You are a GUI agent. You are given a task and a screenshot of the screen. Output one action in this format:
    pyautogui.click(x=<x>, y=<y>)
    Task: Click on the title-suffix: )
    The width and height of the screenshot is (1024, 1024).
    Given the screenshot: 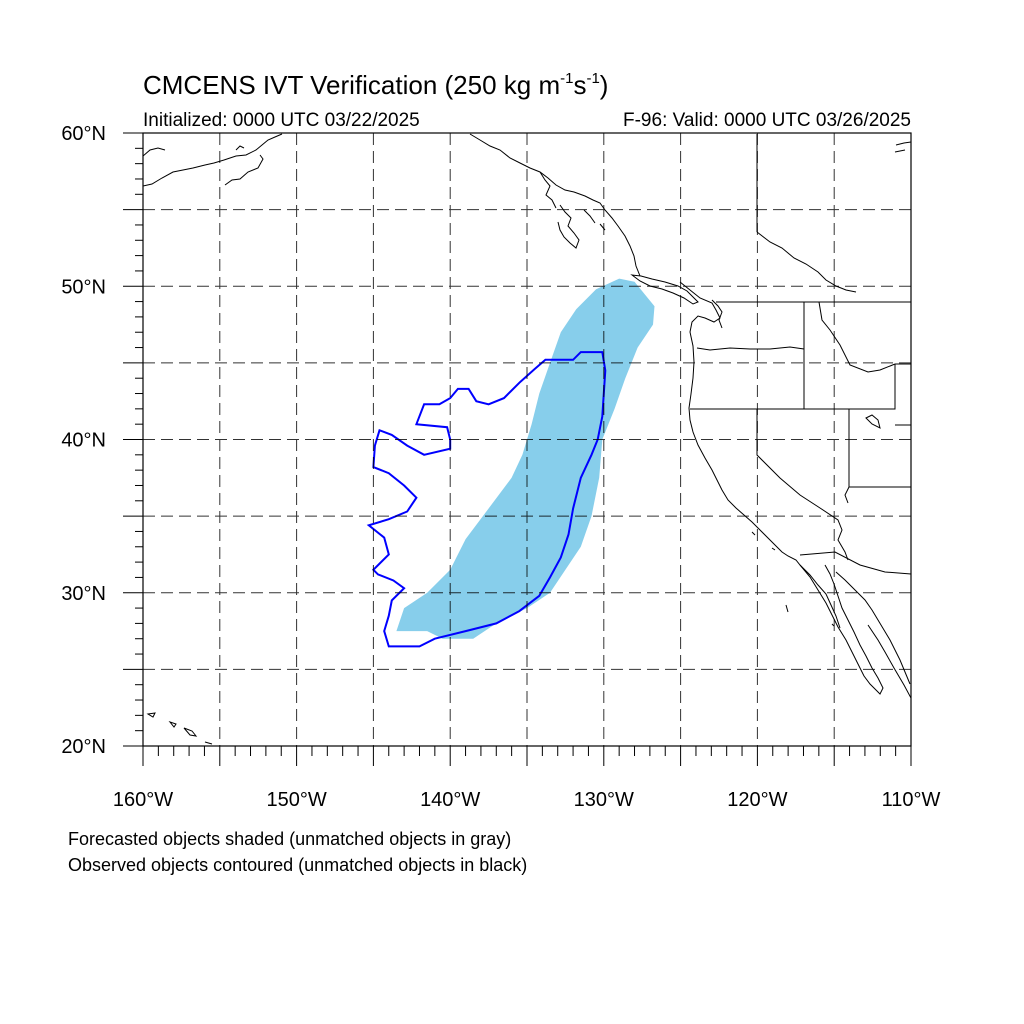 What is the action you would take?
    pyautogui.click(x=604, y=85)
    